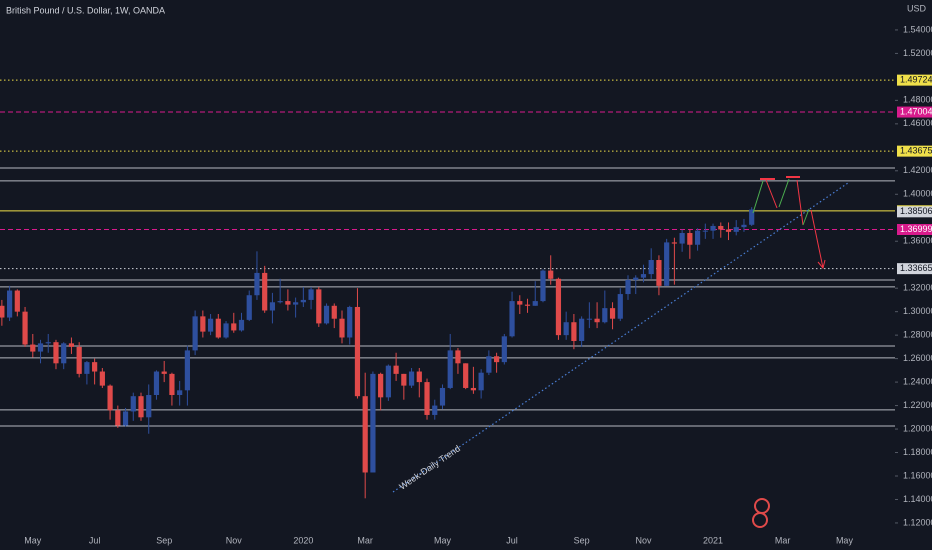  Describe the element at coordinates (917, 288) in the screenshot. I see `y-tick-label: 1.32000` at that location.